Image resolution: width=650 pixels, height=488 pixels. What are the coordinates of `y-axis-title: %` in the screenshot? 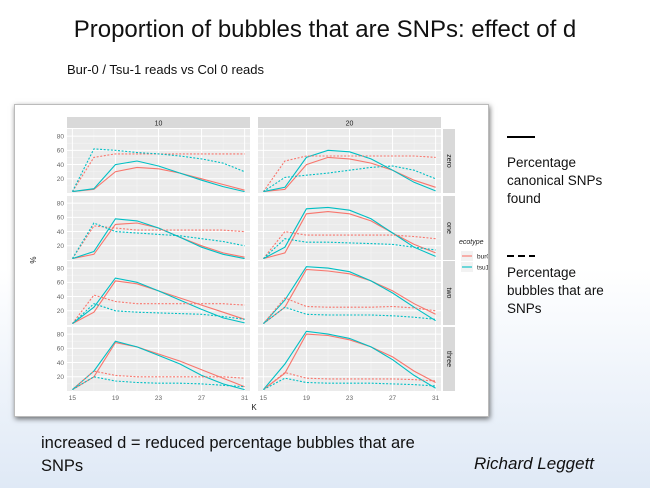 It's located at (33, 259).